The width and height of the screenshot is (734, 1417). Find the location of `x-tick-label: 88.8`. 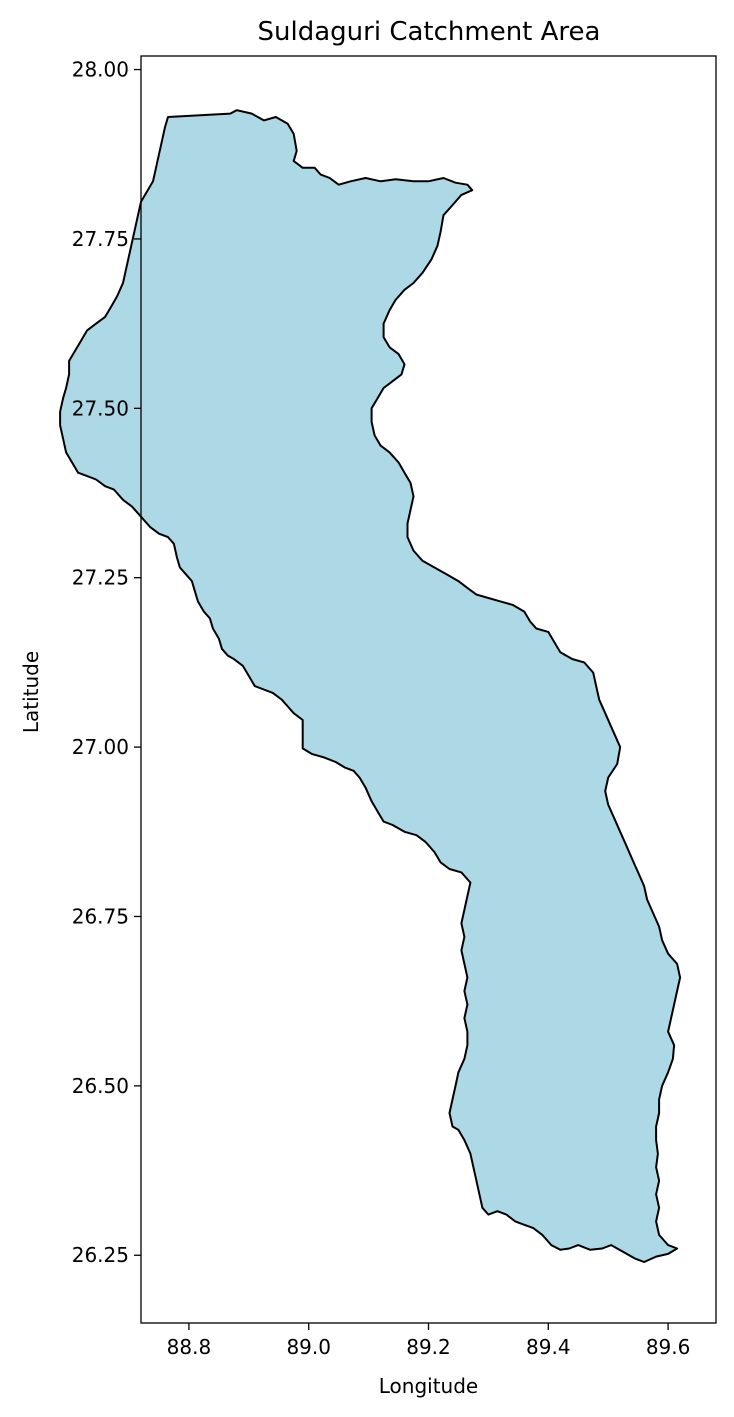

x-tick-label: 88.8 is located at coordinates (189, 1347).